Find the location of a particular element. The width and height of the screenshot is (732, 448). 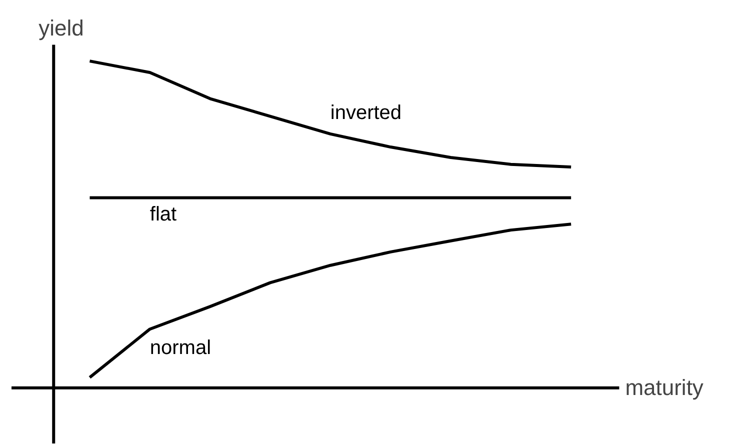

series-label: inverted is located at coordinates (366, 113).